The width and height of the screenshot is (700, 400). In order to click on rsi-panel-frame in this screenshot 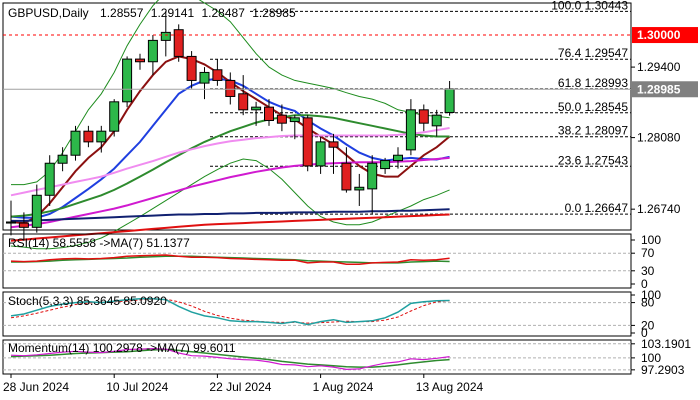, I will do `click(317, 261)`.